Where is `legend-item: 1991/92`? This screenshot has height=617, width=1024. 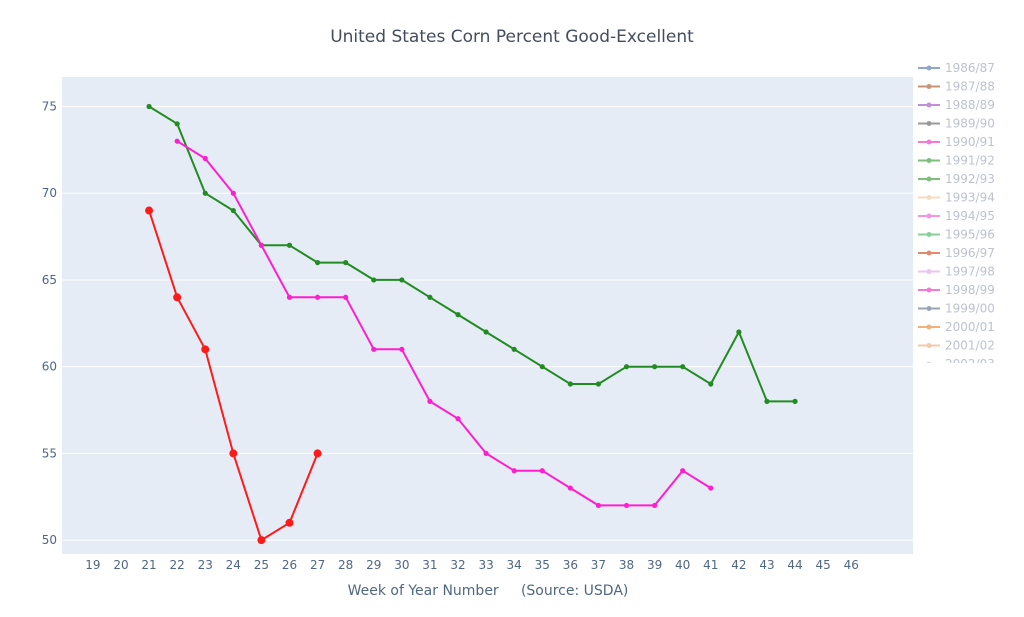 legend-item: 1991/92 is located at coordinates (956, 161).